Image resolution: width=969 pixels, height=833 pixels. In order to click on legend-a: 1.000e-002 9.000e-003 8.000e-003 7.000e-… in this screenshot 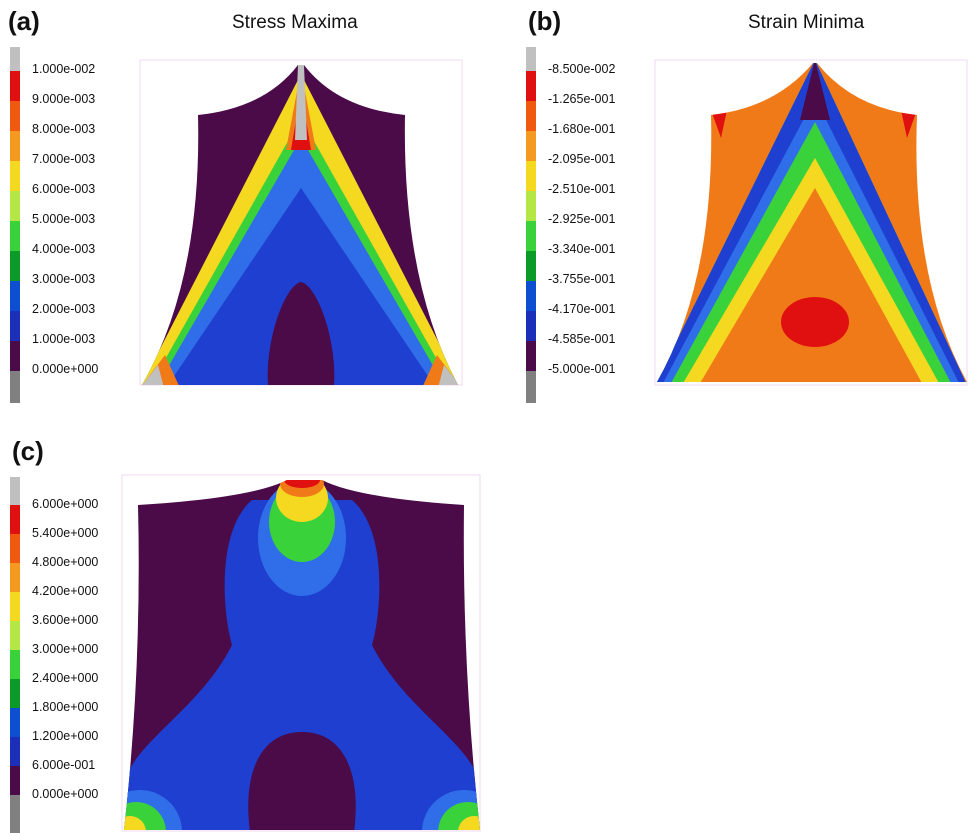, I will do `click(54, 225)`.